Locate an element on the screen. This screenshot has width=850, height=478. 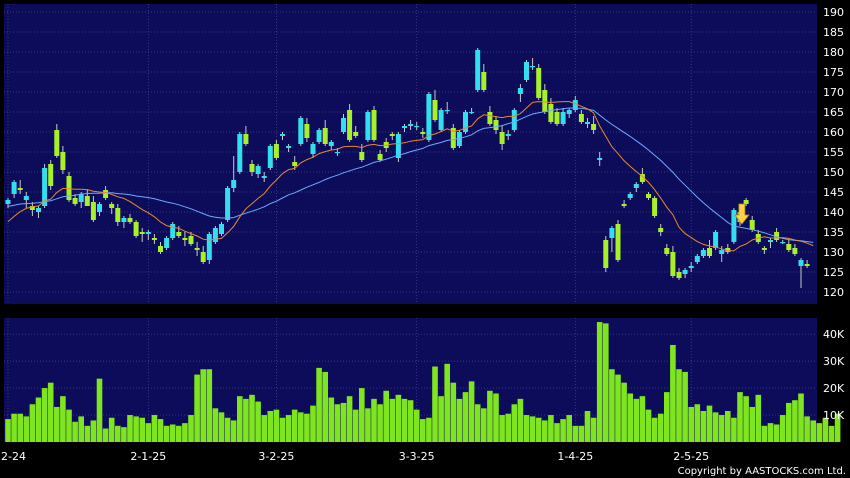
volume-tick-label: 30K is located at coordinates (834, 361).